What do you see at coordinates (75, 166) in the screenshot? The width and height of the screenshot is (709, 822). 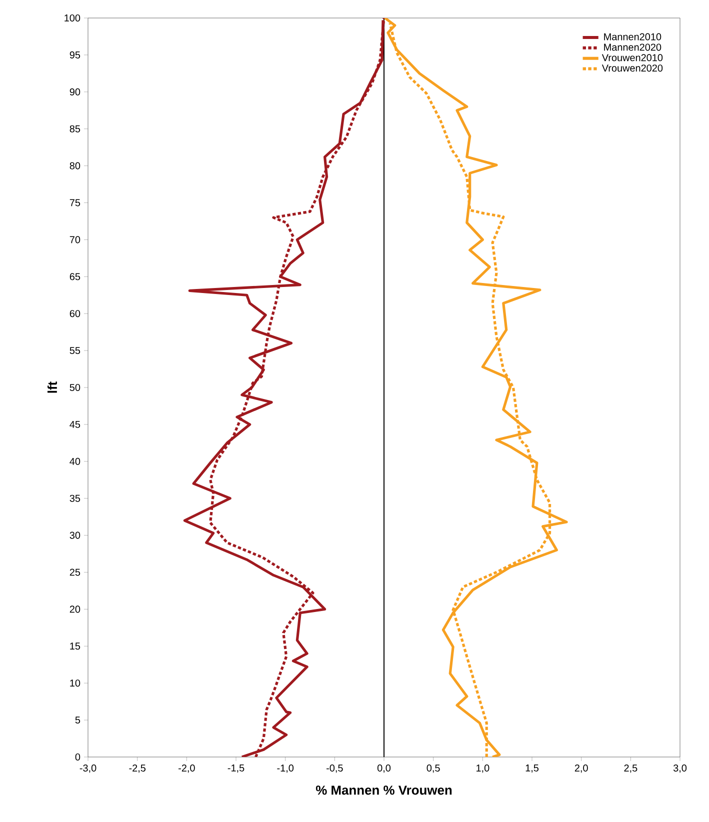 I see `y-tick-label: 80` at bounding box center [75, 166].